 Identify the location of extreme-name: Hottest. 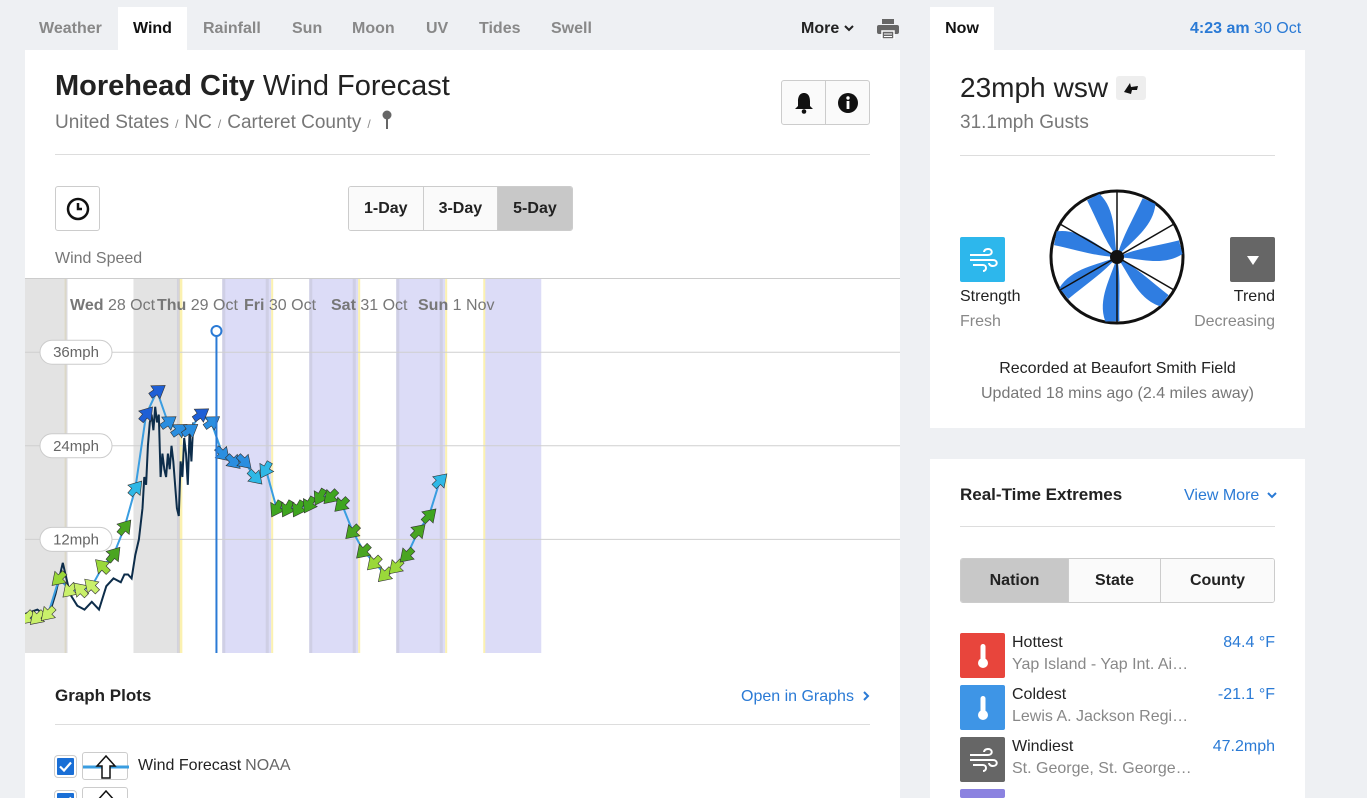
(1037, 642).